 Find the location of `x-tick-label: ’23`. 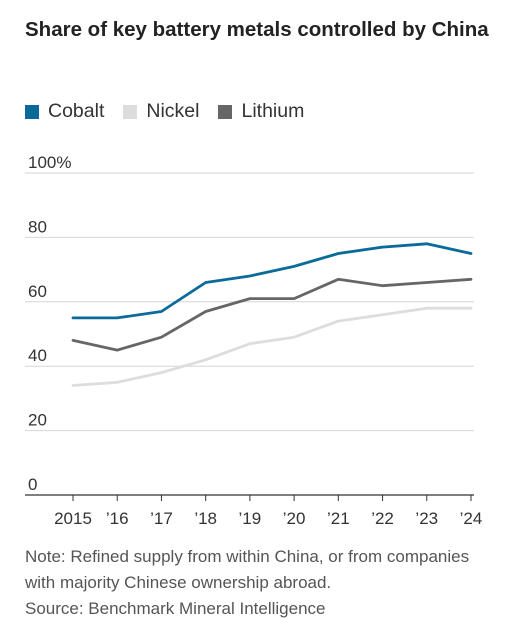

x-tick-label: ’23 is located at coordinates (426, 518).